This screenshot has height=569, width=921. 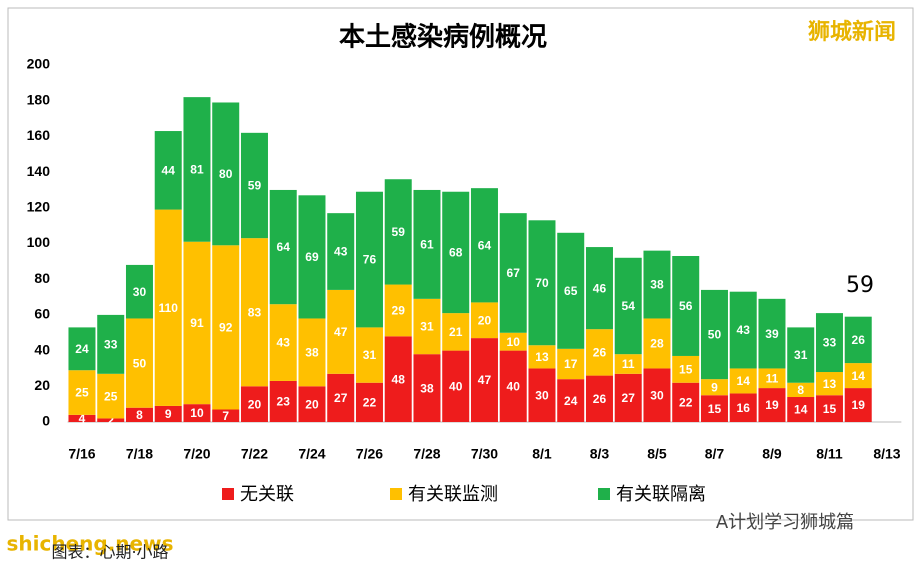 What do you see at coordinates (628, 364) in the screenshot?
I see `value-label: 11` at bounding box center [628, 364].